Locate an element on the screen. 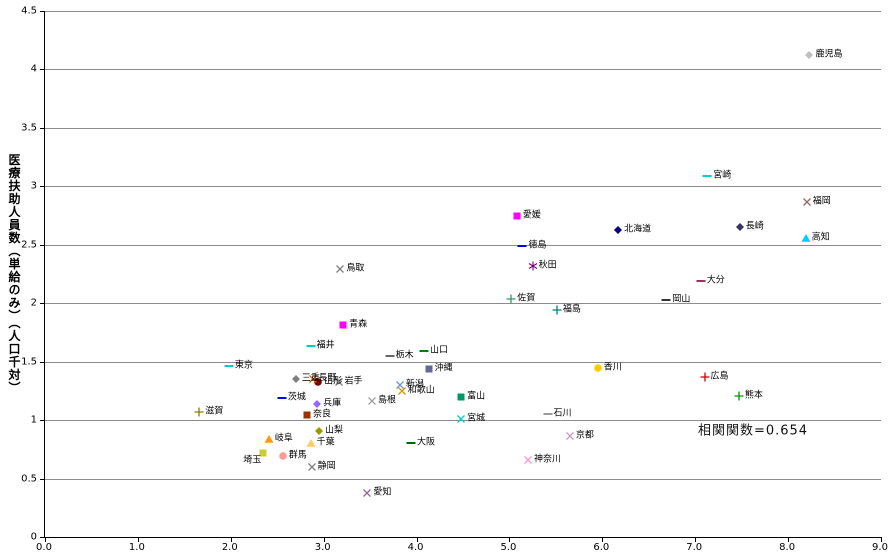 This screenshot has width=888, height=559. data-point-marker-福岡 is located at coordinates (807, 202).